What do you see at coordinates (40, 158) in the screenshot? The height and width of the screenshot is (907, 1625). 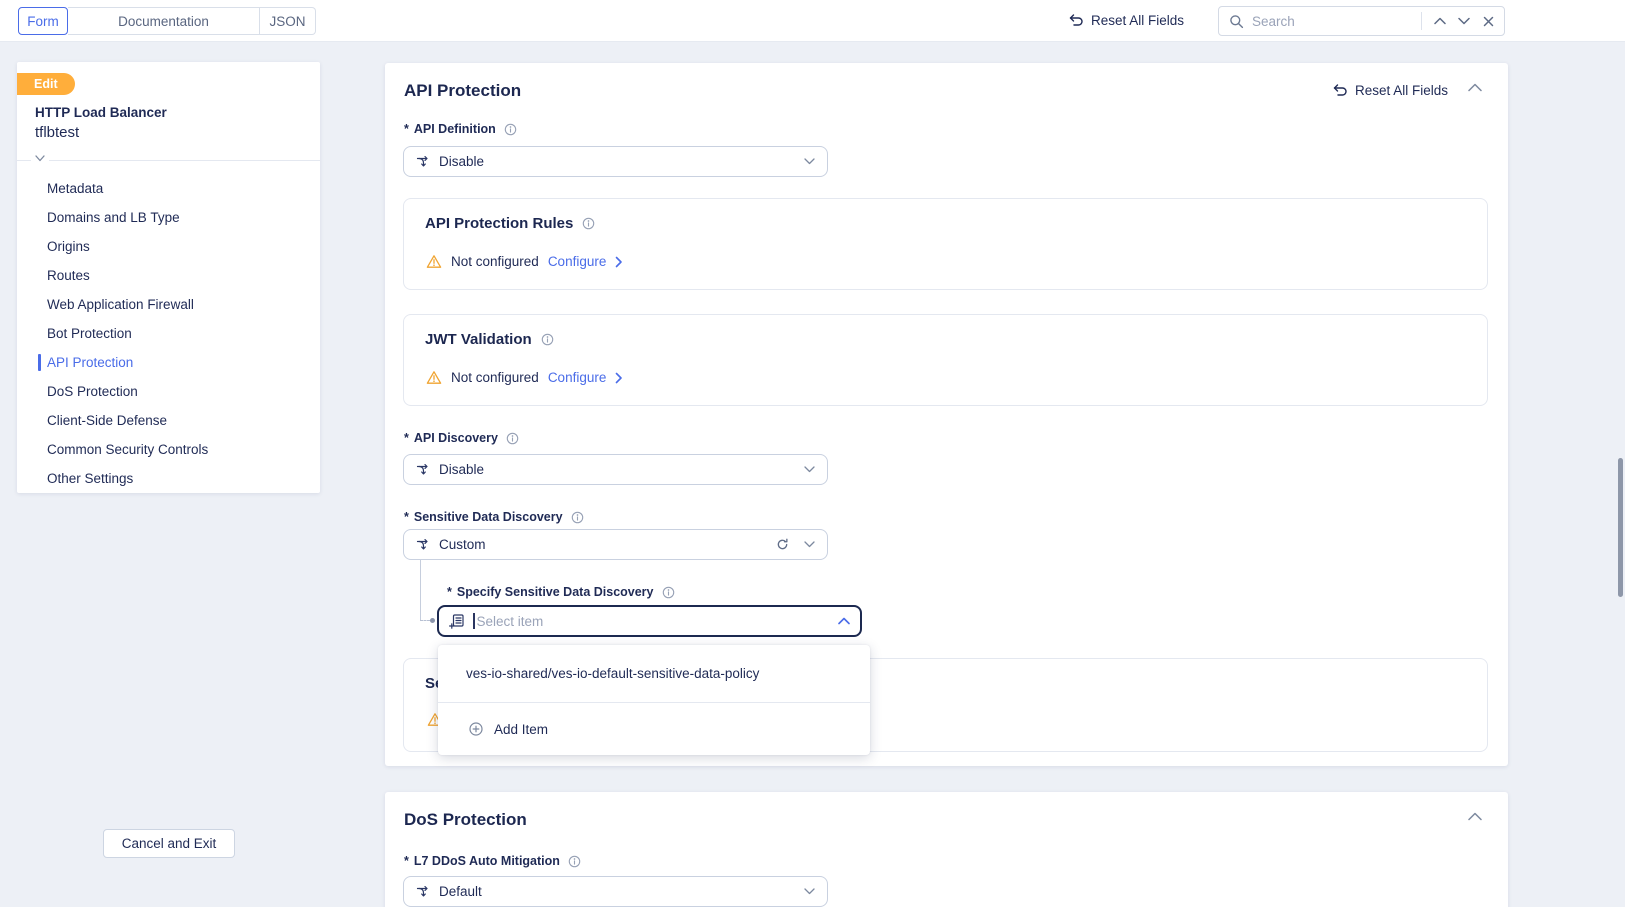 I see `collapse-tree-icon` at bounding box center [40, 158].